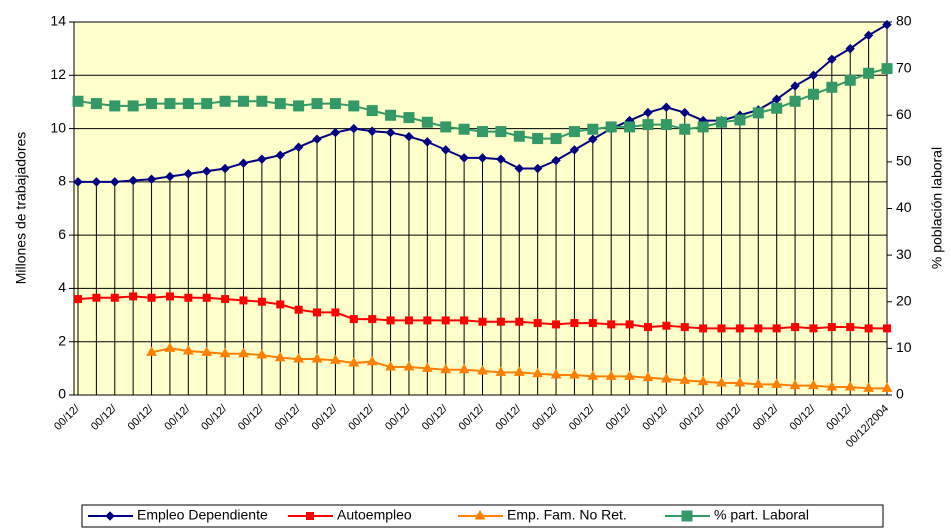 The image size is (951, 529). What do you see at coordinates (904, 254) in the screenshot?
I see `y2-tick-label: 30` at bounding box center [904, 254].